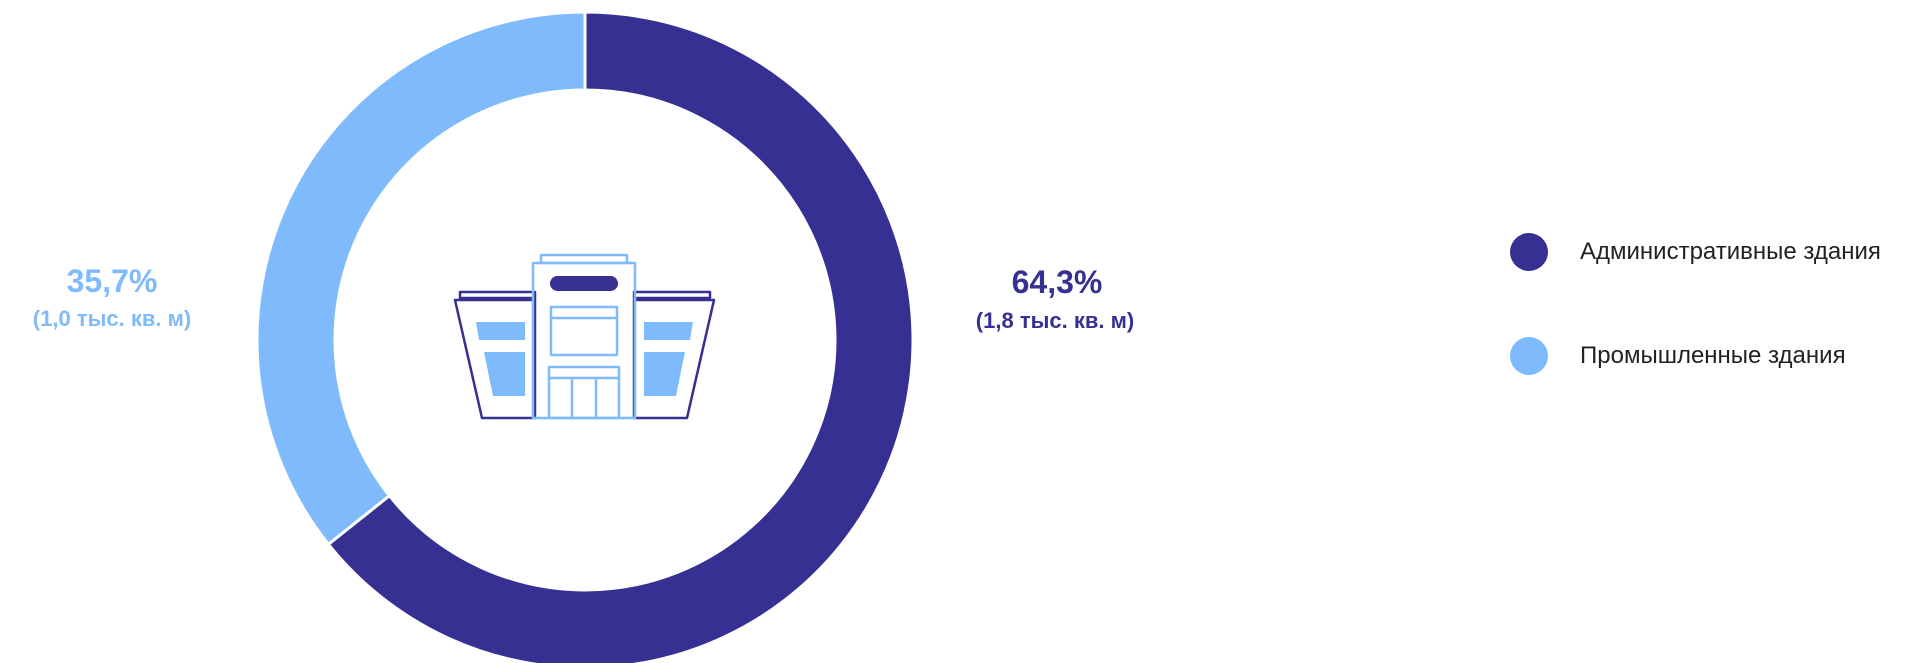 This screenshot has height=663, width=1929. Describe the element at coordinates (1057, 282) in the screenshot. I see `data-label-administrative: 64,3%` at that location.